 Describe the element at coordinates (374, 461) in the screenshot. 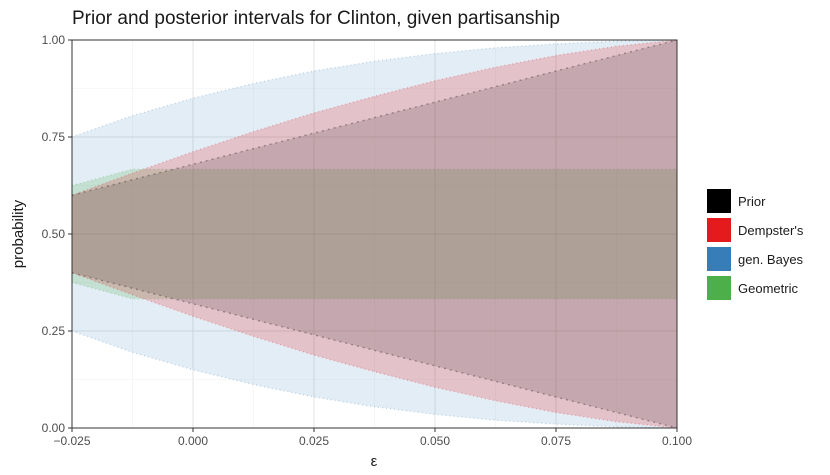

I see `x-axis-title: ε` at that location.